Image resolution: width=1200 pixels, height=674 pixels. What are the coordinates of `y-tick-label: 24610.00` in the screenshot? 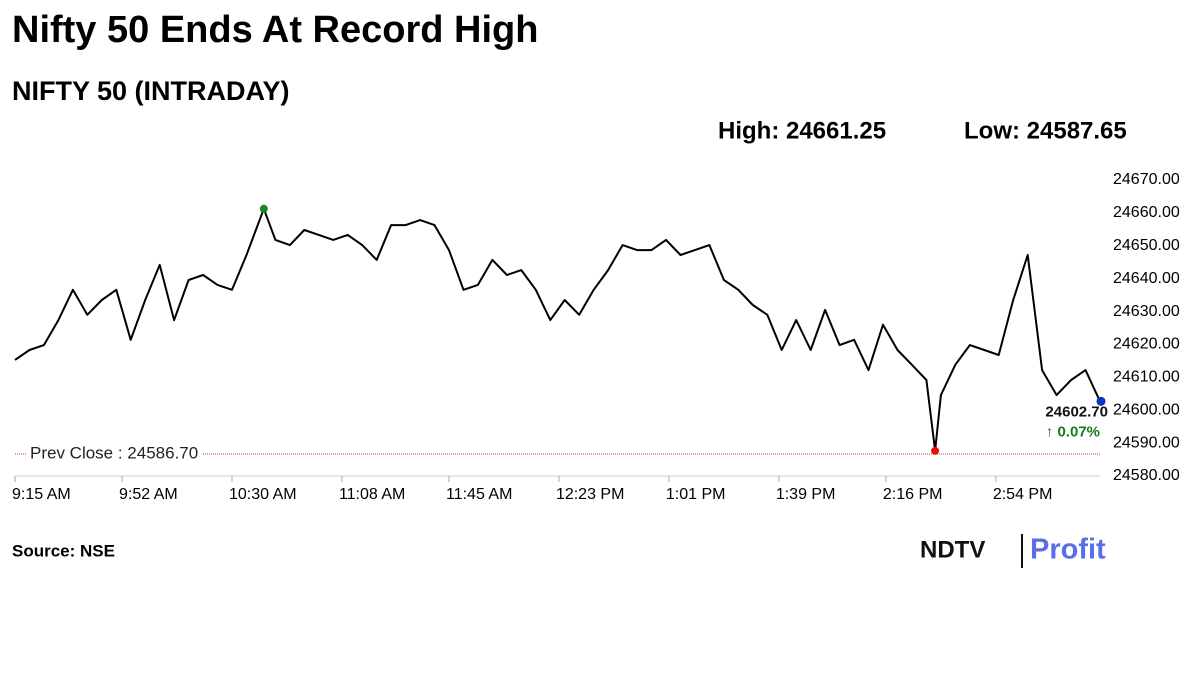 It's located at (1146, 377).